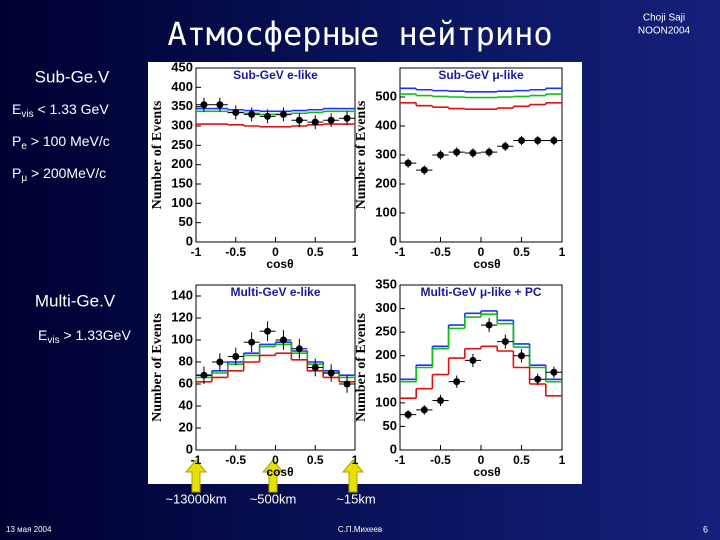  Describe the element at coordinates (59, 174) in the screenshot. I see `subgev-pmu: Pμ > 200MeV/c` at that location.